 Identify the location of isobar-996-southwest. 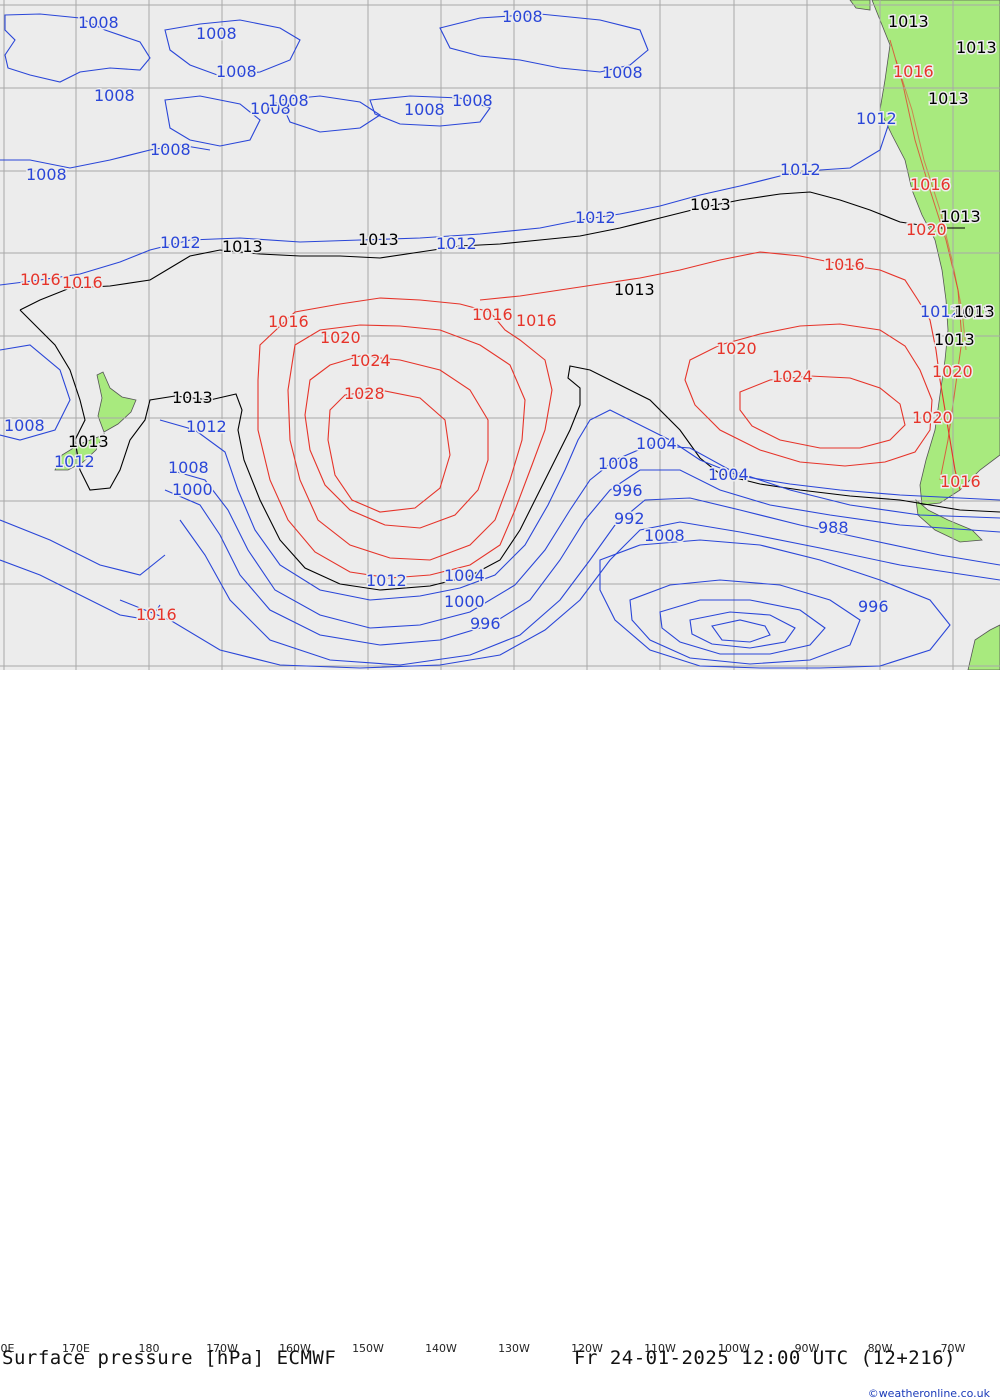
(80, 590).